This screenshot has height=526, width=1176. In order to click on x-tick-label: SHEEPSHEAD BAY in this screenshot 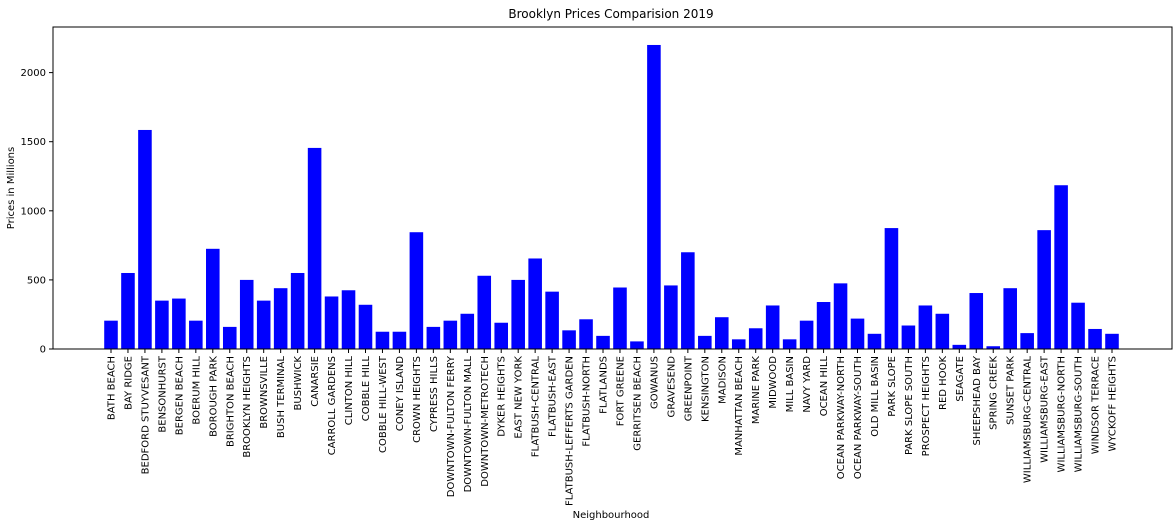, I will do `click(977, 400)`.